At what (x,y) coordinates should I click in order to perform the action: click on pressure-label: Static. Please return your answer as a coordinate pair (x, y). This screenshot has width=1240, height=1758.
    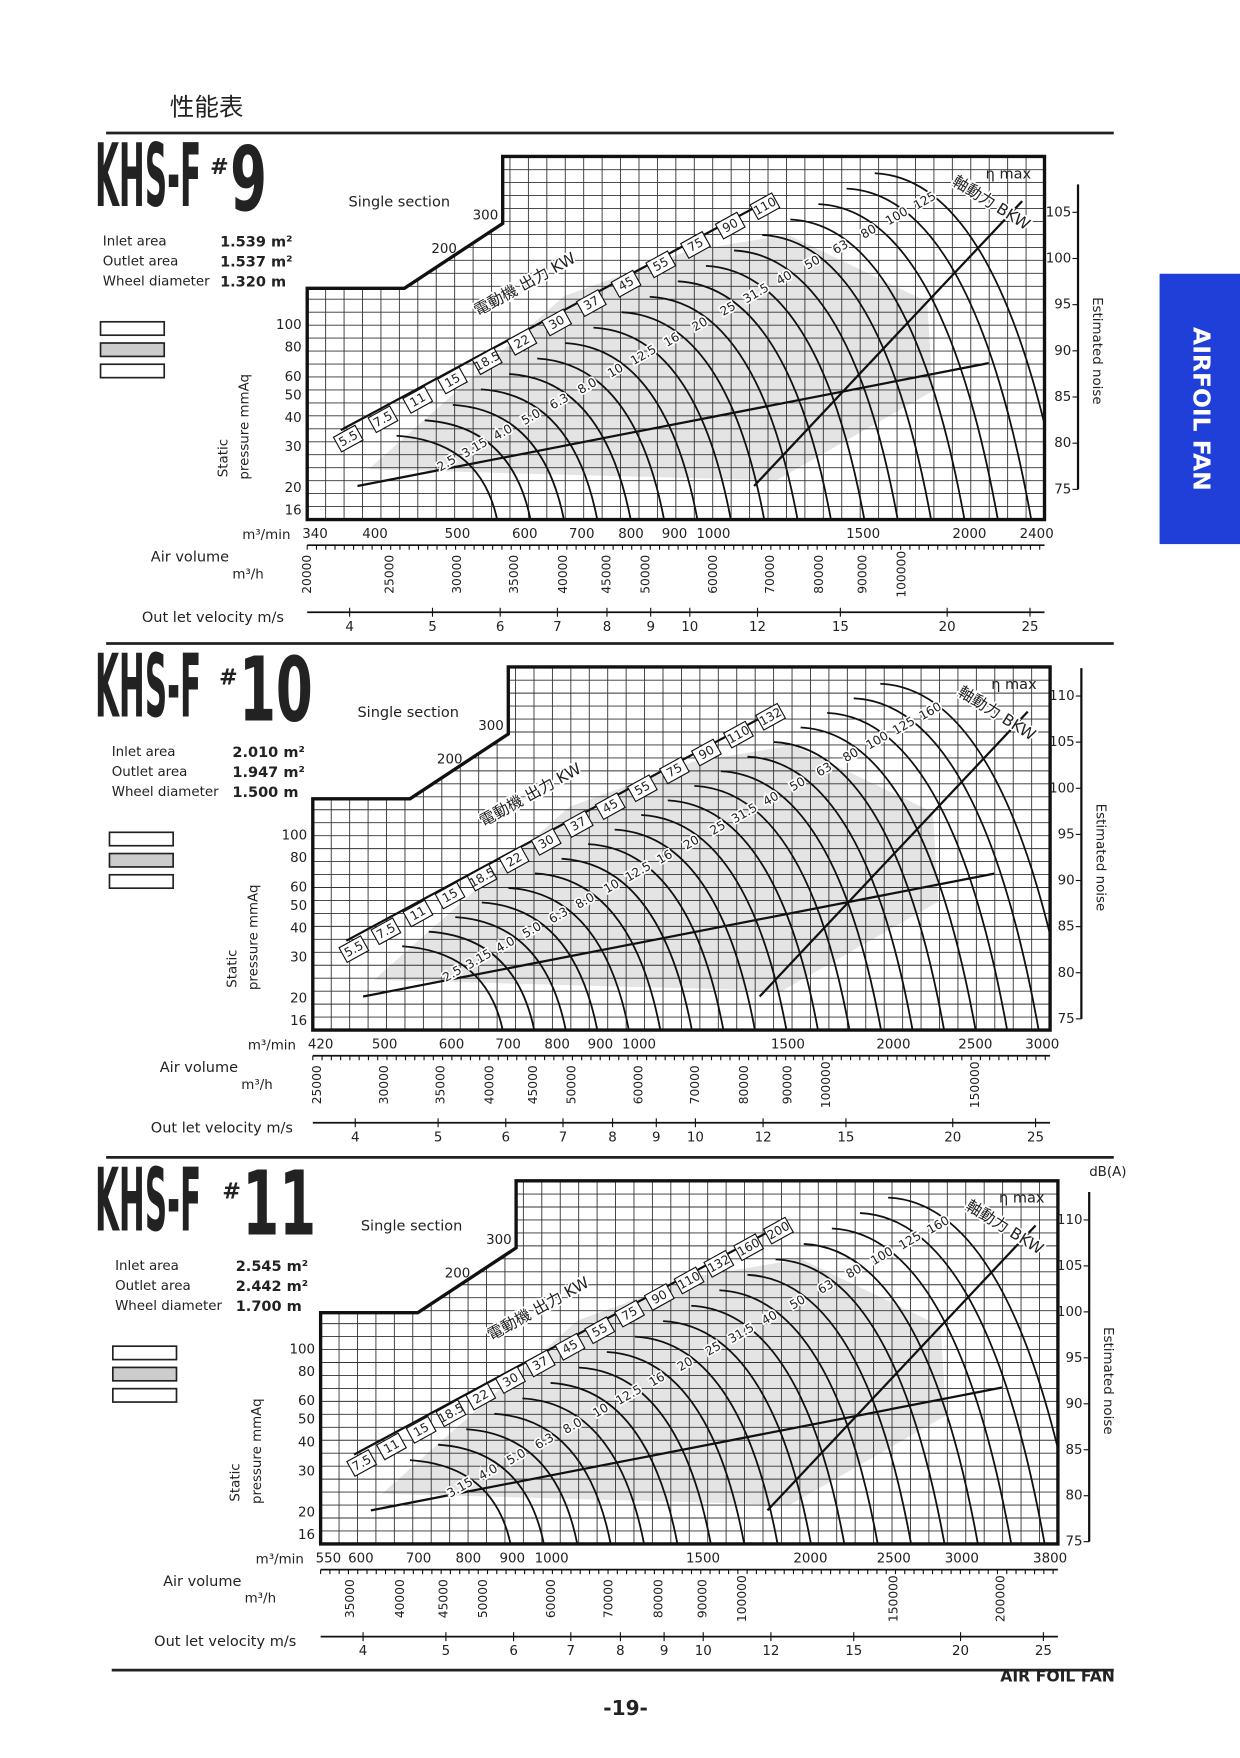
    Looking at the image, I should click on (223, 458).